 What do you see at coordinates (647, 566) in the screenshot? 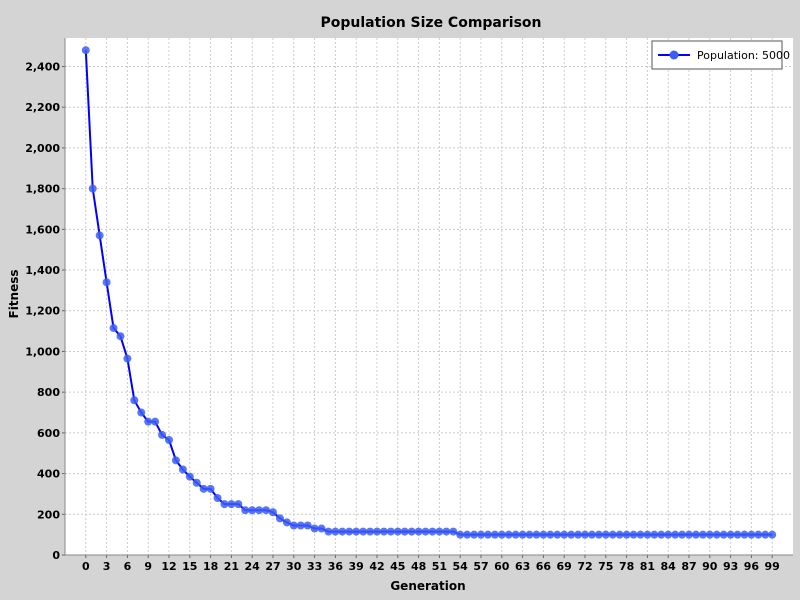
I see `x-tick-label: 81` at bounding box center [647, 566].